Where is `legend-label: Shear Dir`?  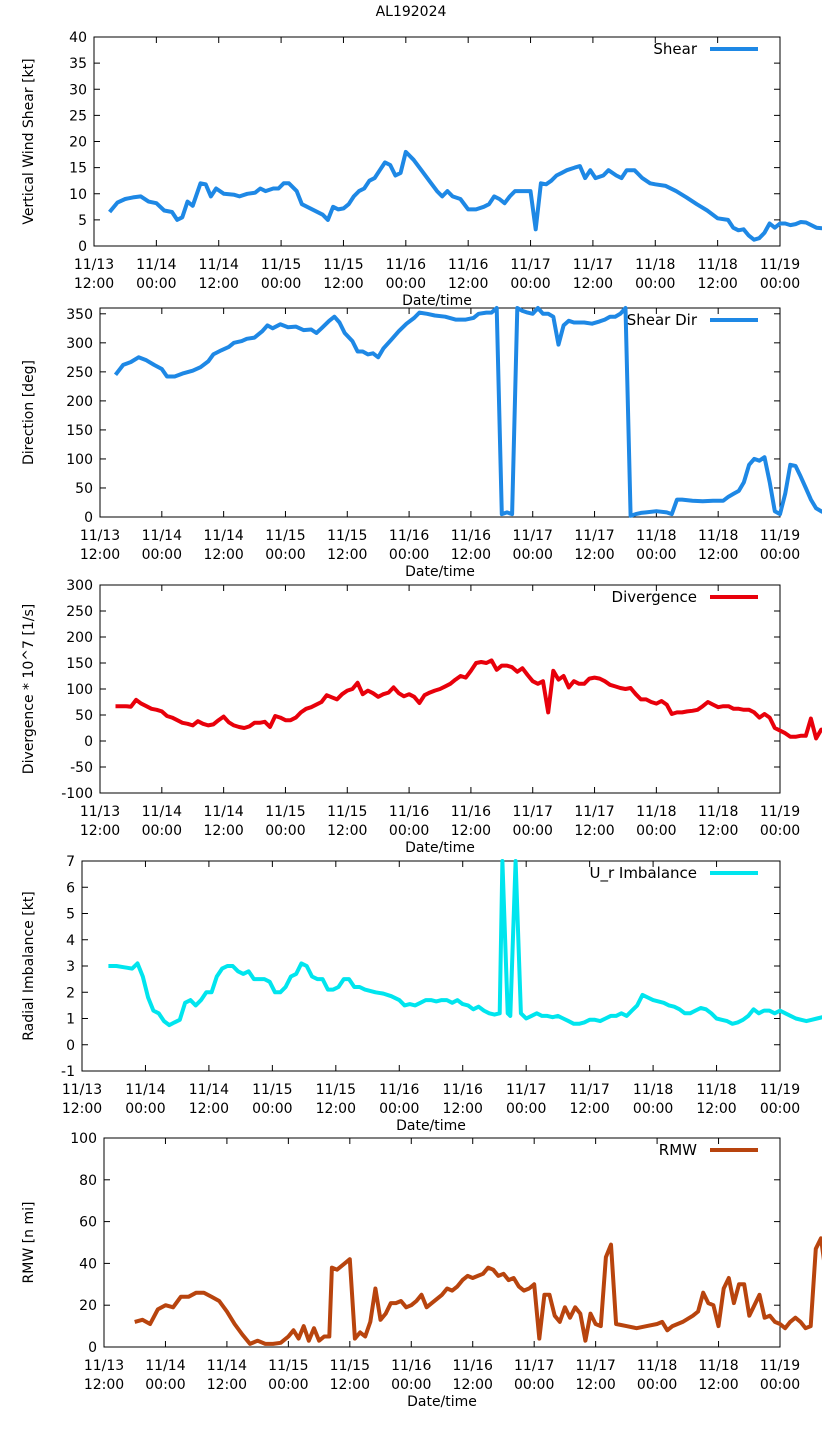
legend-label: Shear Dir is located at coordinates (662, 320).